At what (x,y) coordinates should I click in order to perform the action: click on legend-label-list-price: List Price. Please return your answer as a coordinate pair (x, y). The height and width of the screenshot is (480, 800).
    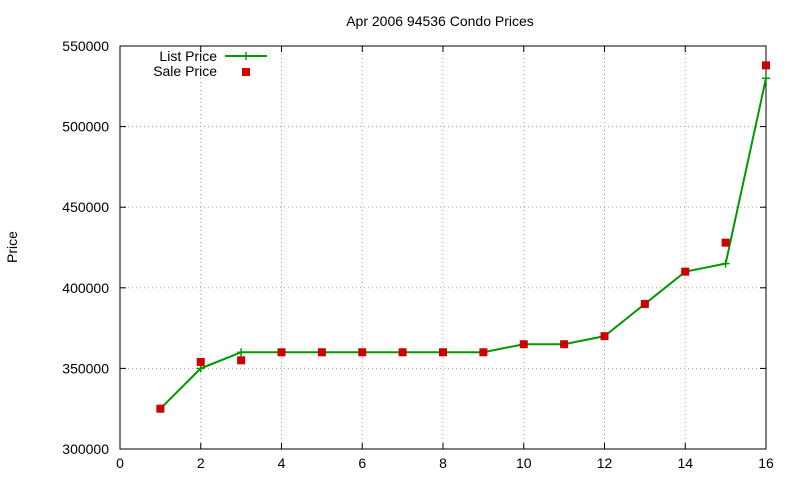
    Looking at the image, I should click on (188, 56).